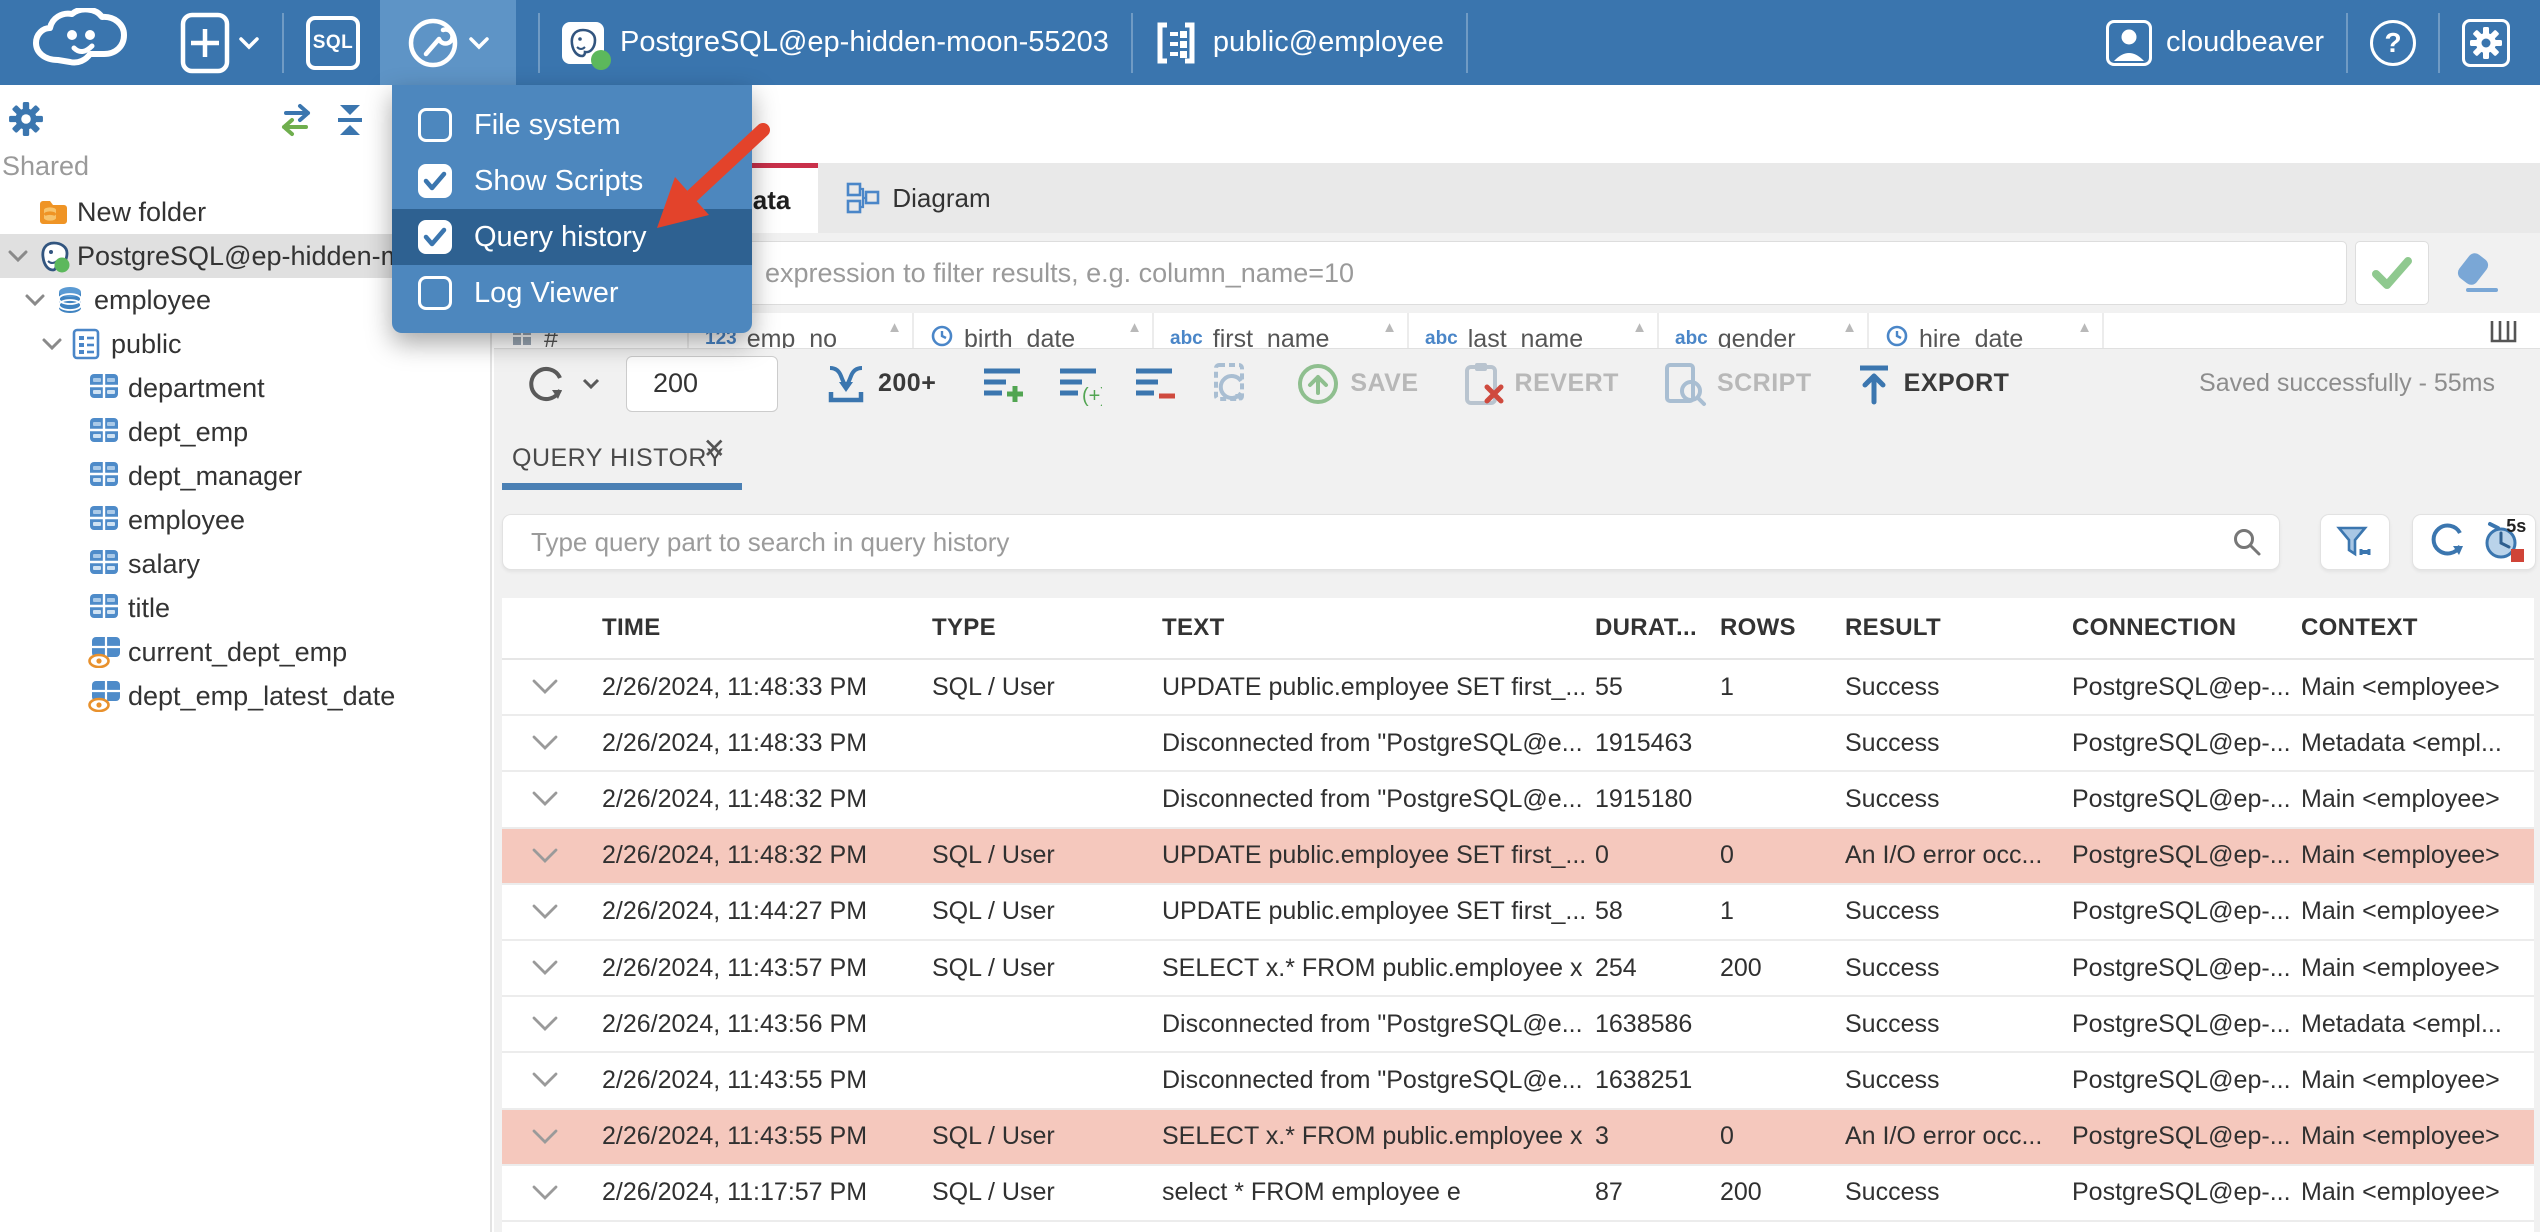 This screenshot has width=2540, height=1232. I want to click on tree-item-title: title, so click(245, 608).